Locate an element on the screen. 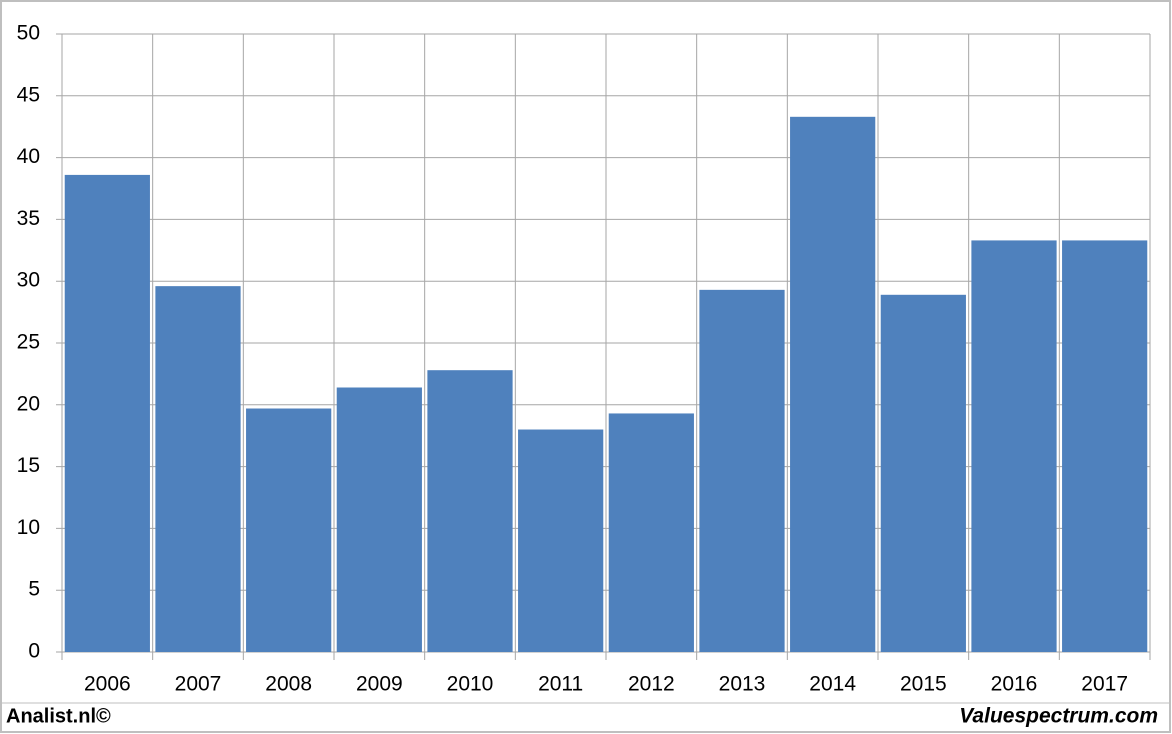 The height and width of the screenshot is (734, 1172). y-tick-label: 5 is located at coordinates (34, 589).